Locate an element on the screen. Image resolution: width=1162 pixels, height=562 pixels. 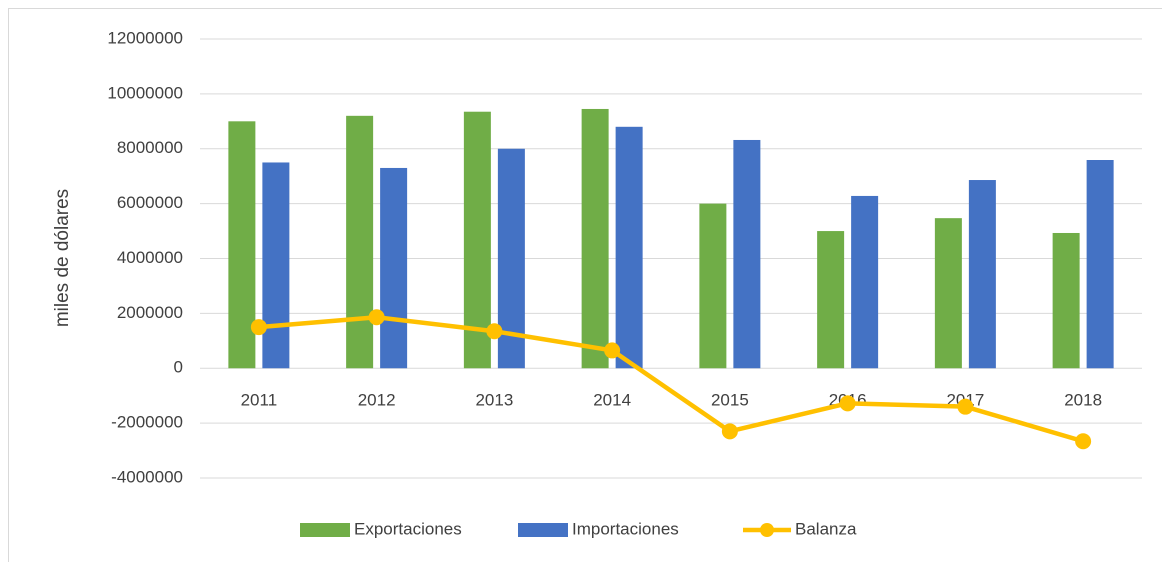
y-tick-label: 6000000 is located at coordinates (150, 202).